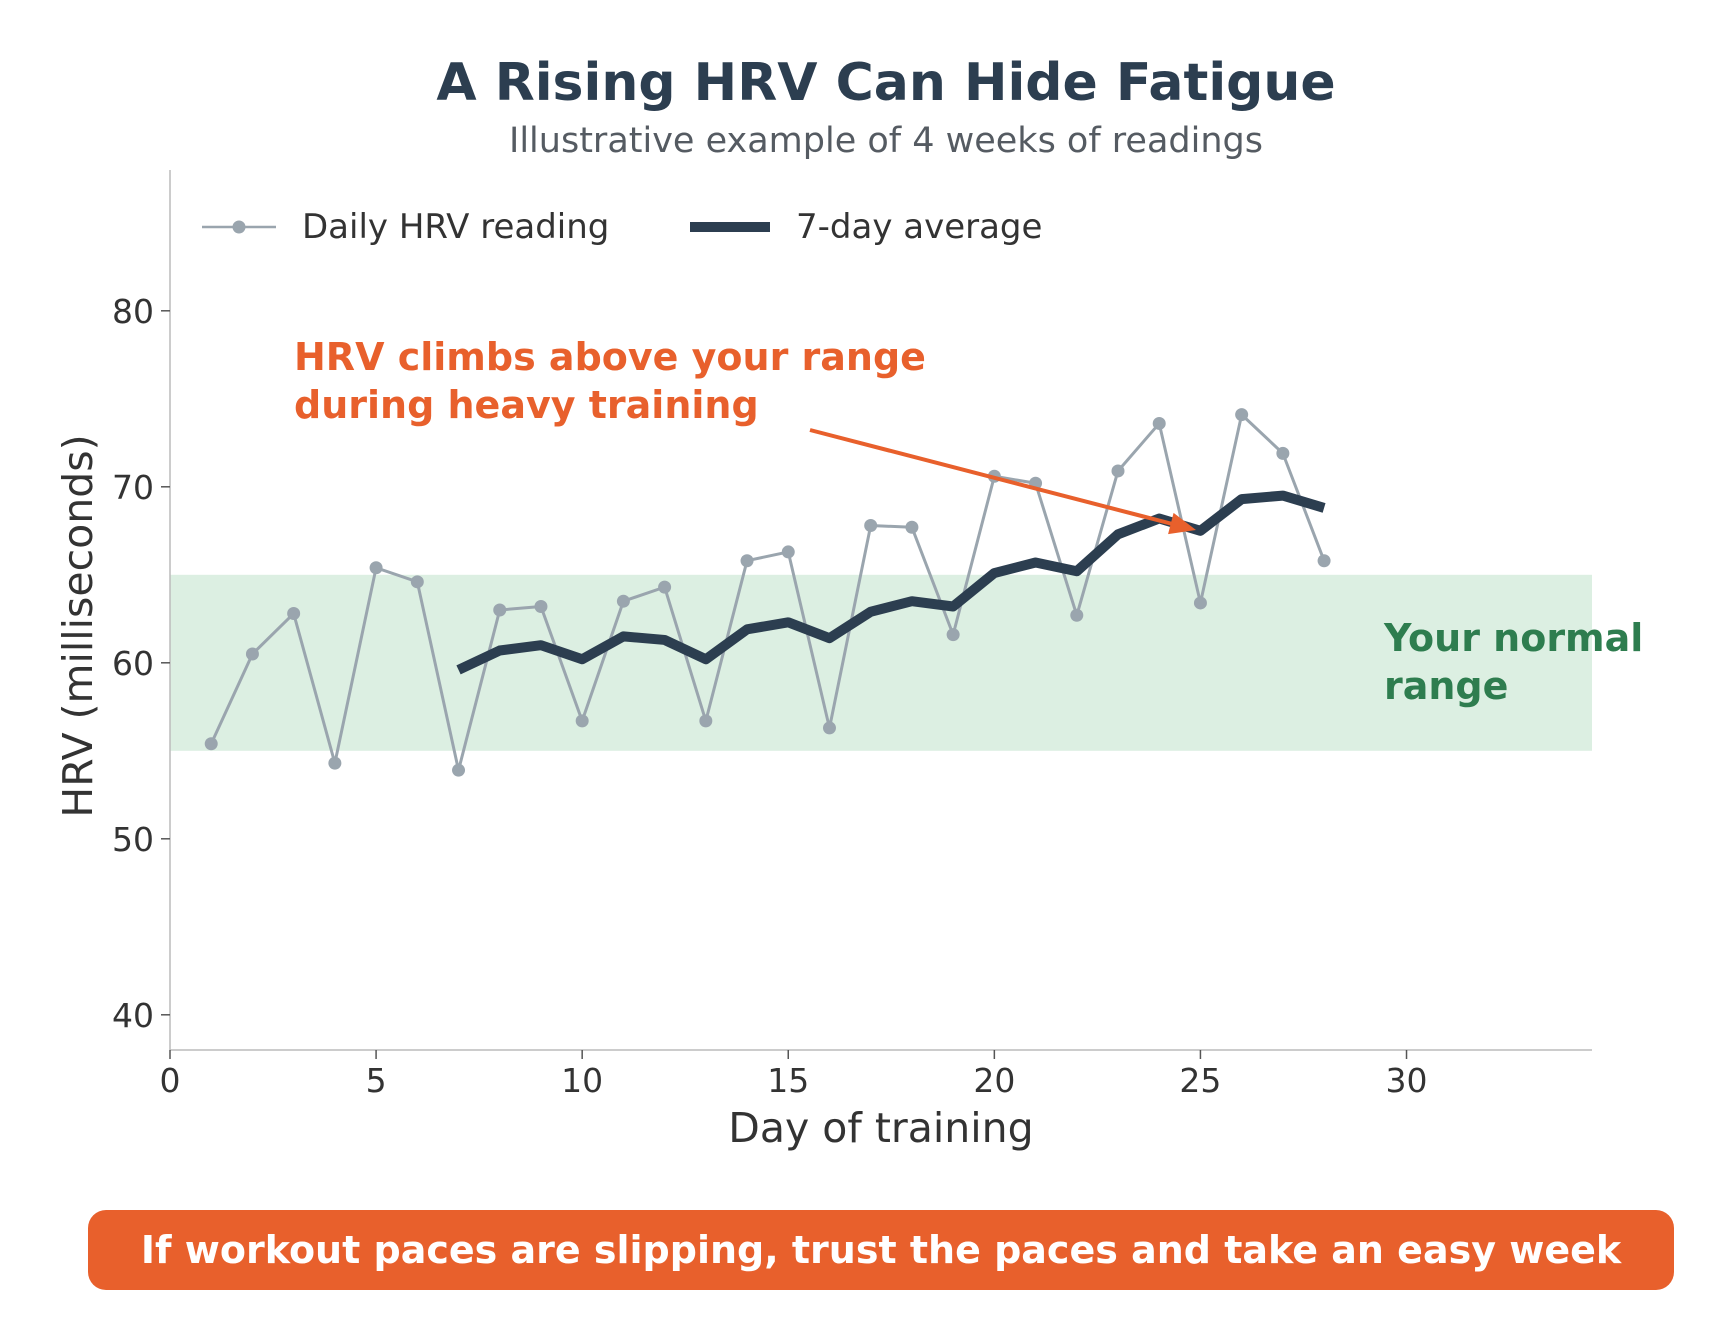 This screenshot has width=1710, height=1327. Describe the element at coordinates (610, 357) in the screenshot. I see `annotation-line-1: HRV climbs above your range` at that location.